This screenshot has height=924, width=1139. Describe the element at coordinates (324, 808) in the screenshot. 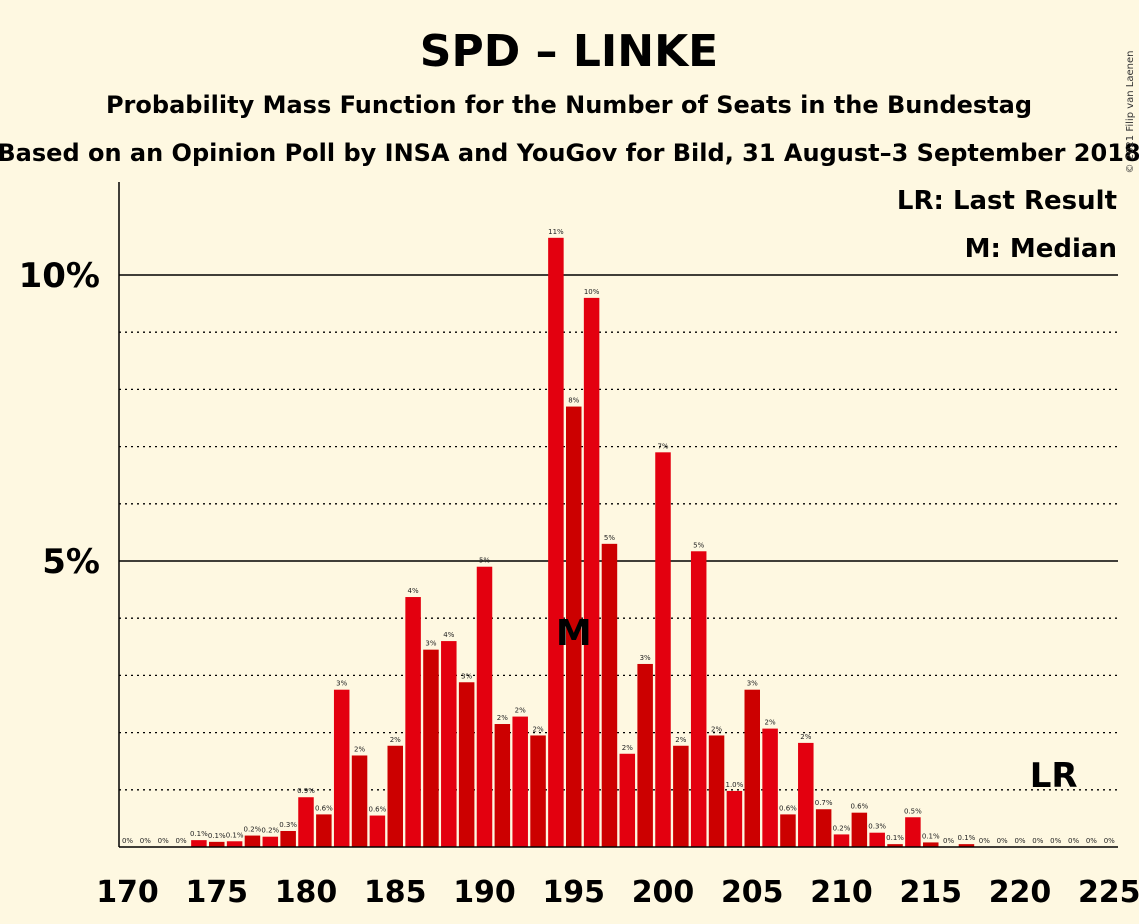

I see `bar-label-seat-181: 0.6%` at that location.